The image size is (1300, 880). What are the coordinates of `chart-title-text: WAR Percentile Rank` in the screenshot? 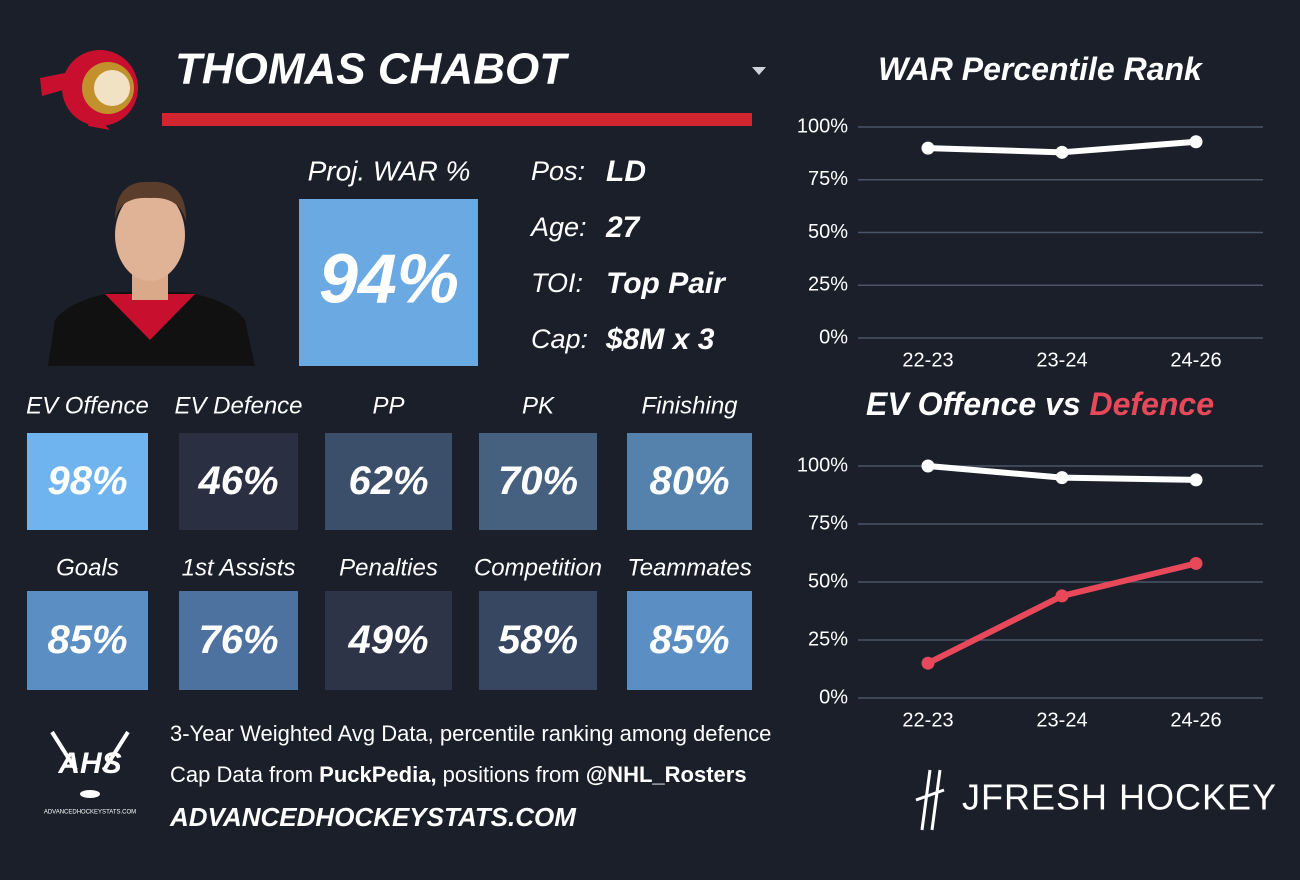 It's located at (1041, 69).